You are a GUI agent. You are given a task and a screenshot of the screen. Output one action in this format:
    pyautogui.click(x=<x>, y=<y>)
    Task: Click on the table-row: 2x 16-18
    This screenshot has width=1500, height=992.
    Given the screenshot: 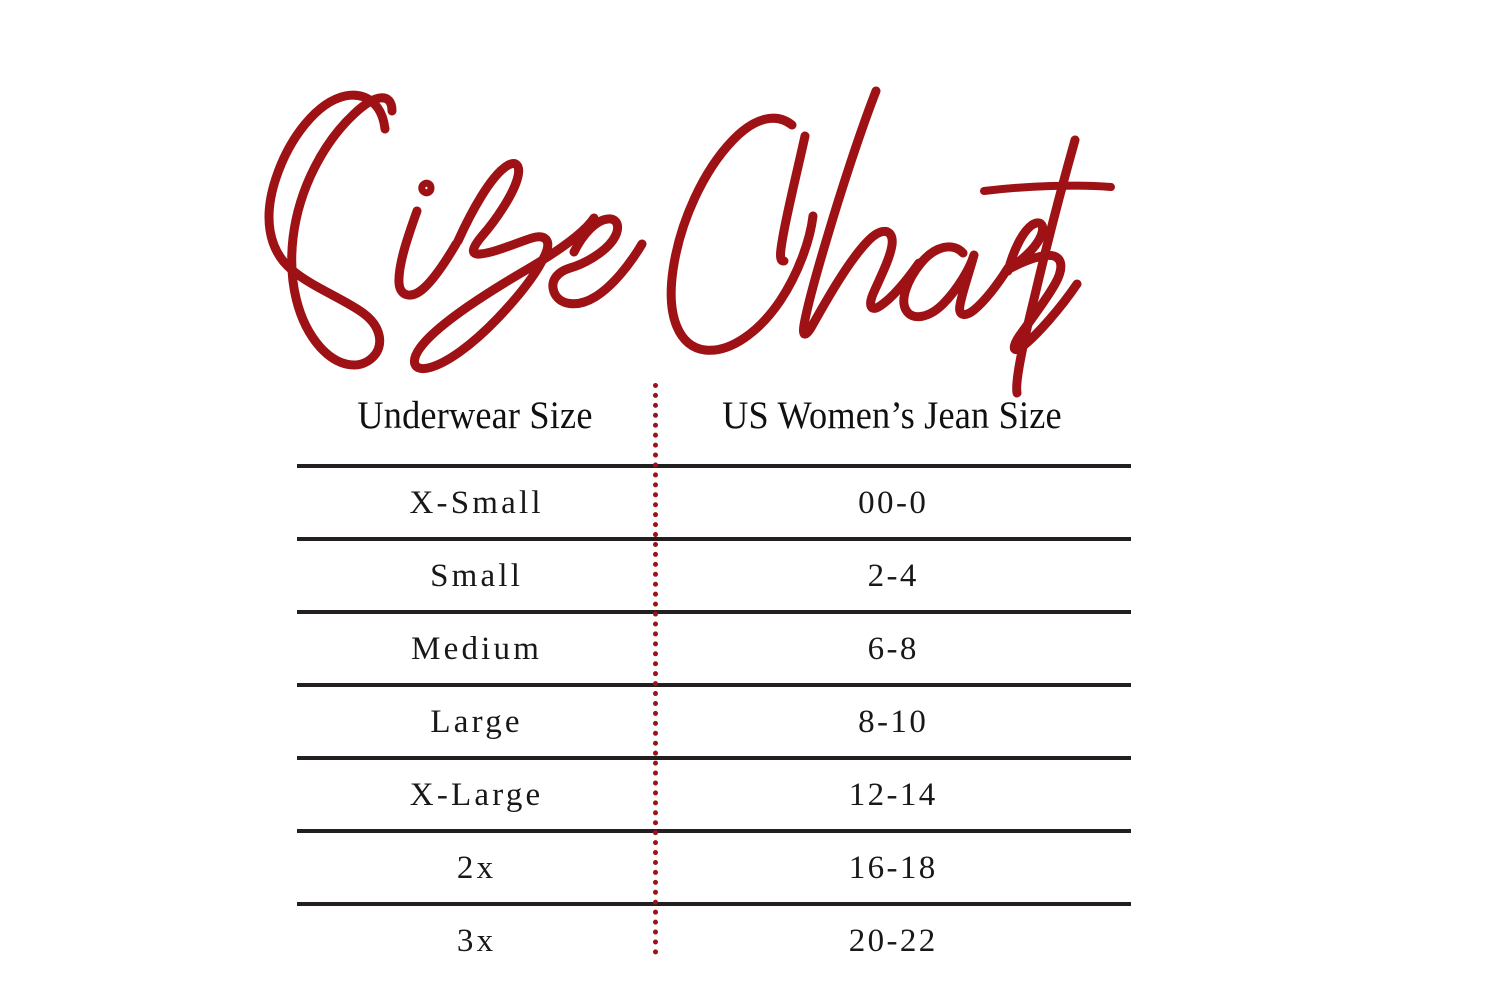 What is the action you would take?
    pyautogui.click(x=714, y=867)
    